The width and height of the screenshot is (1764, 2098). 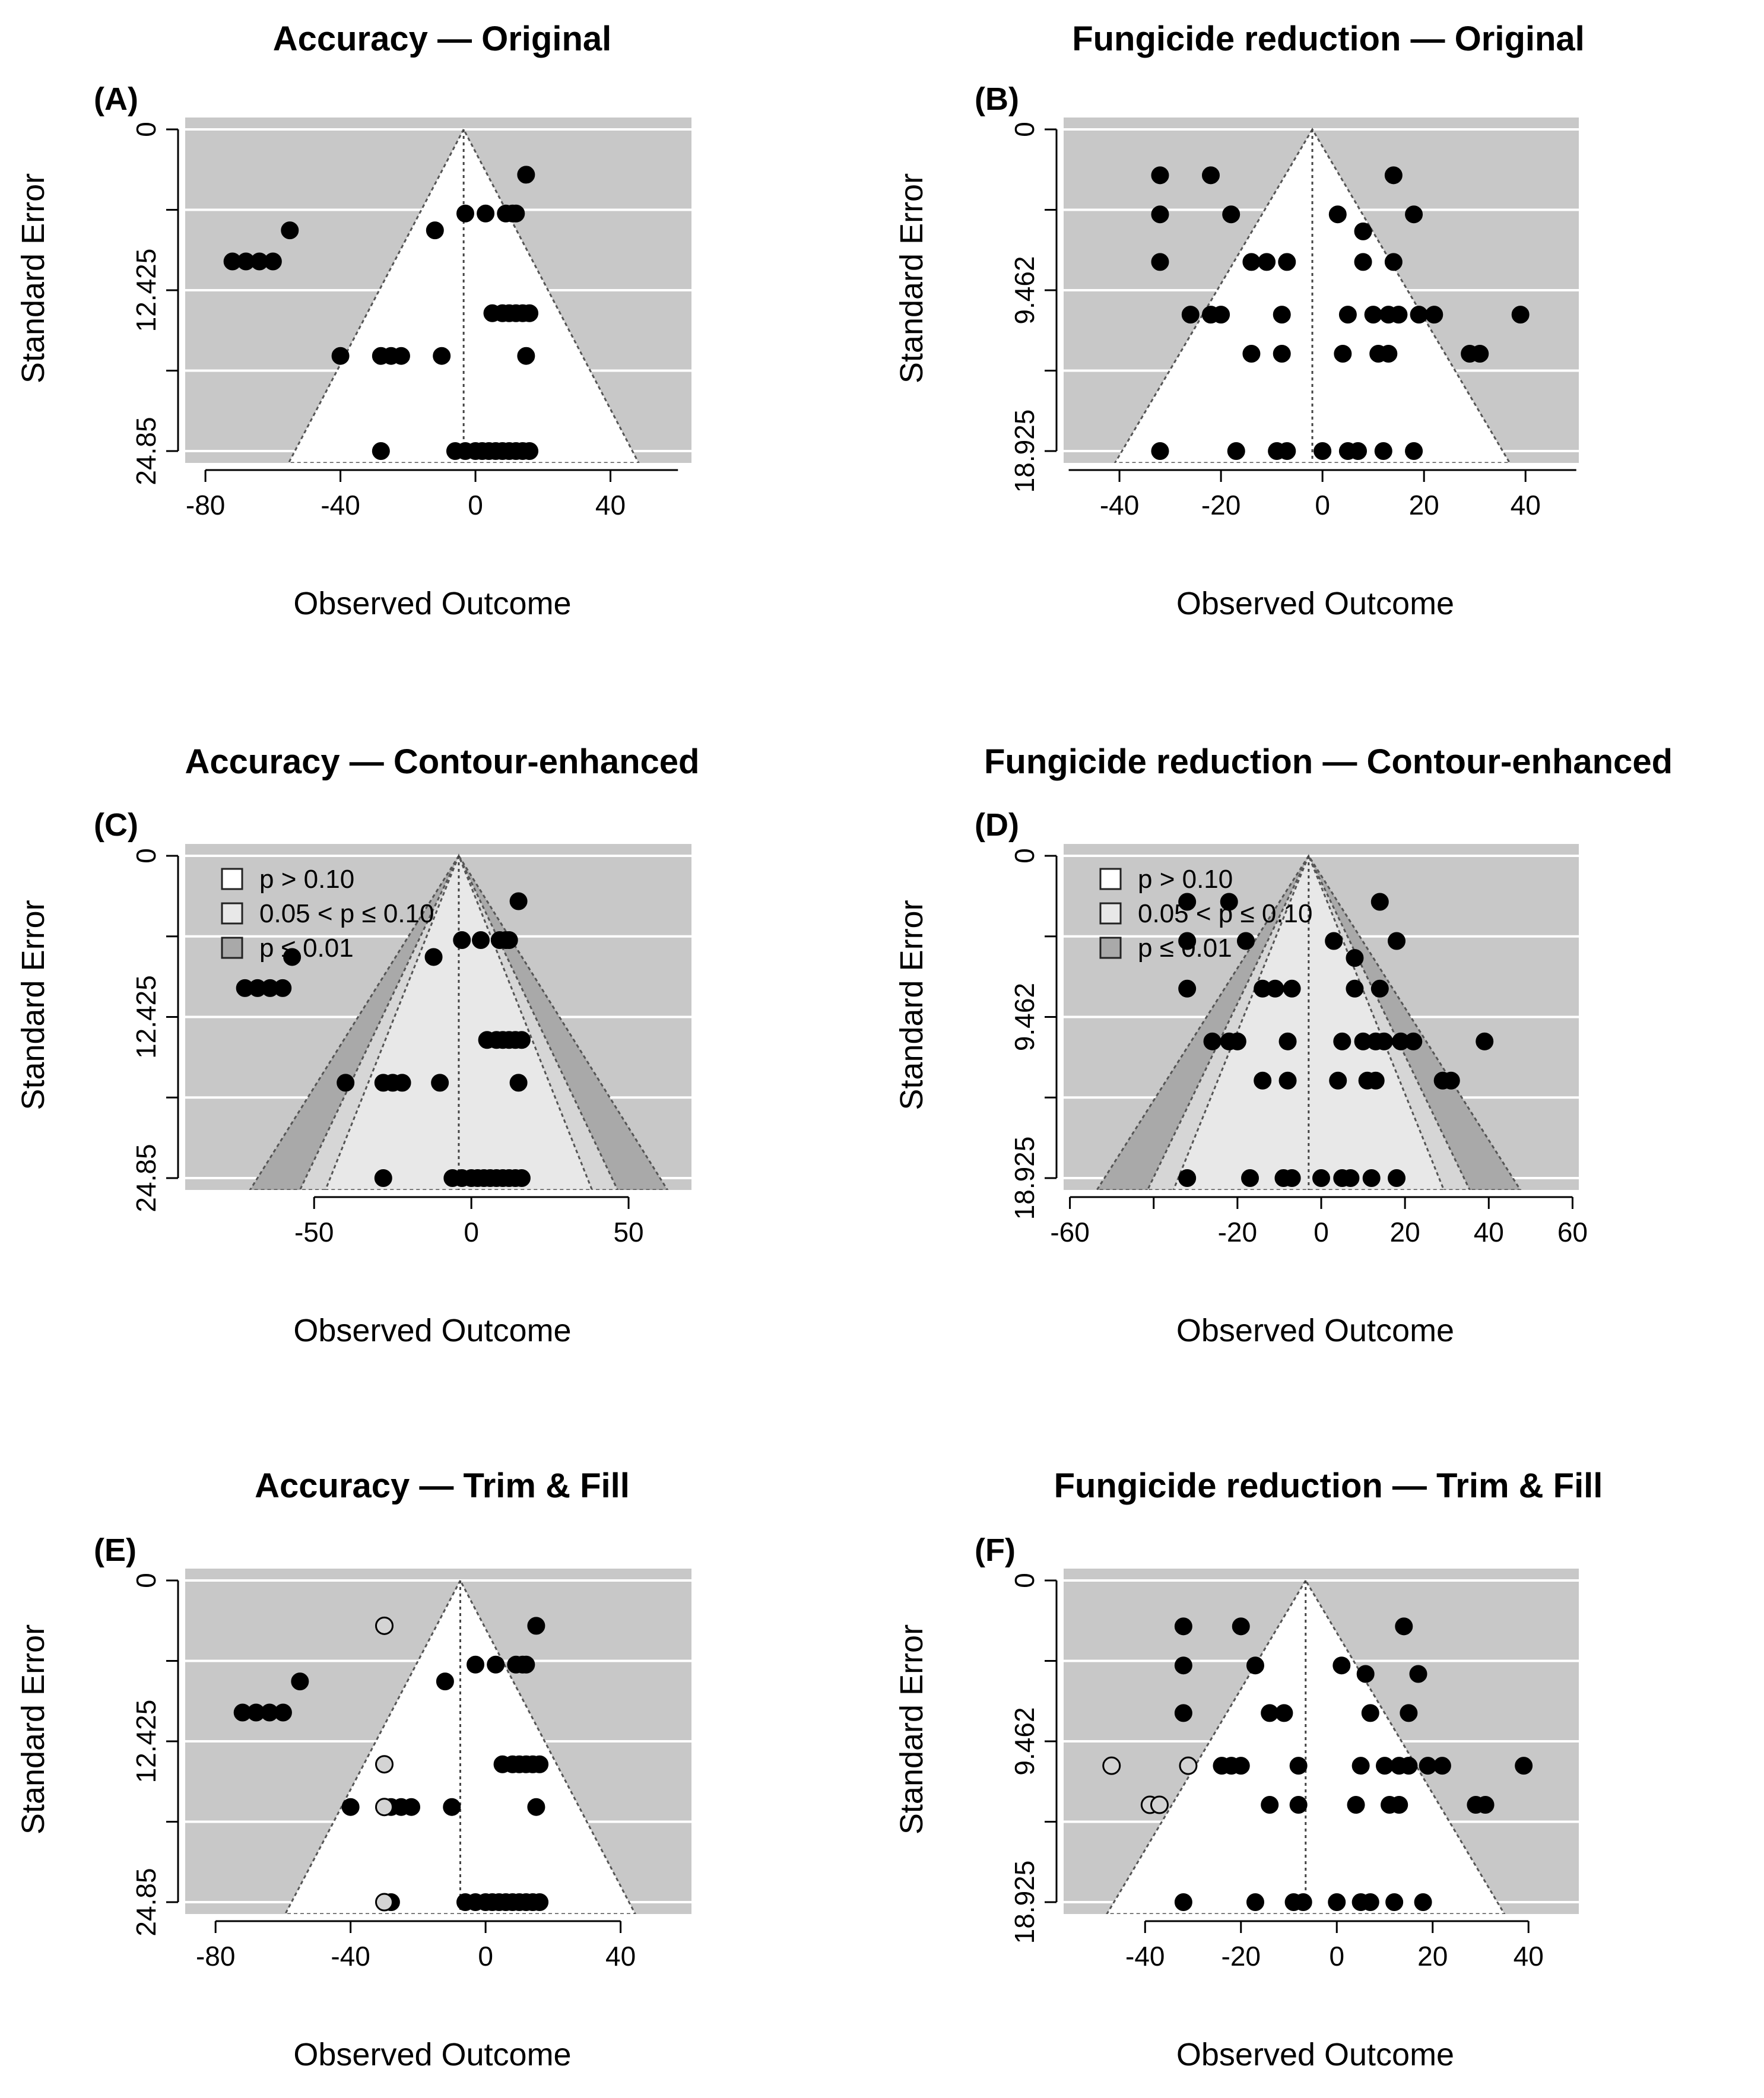 I want to click on funnel-region, so click(x=1312, y=295).